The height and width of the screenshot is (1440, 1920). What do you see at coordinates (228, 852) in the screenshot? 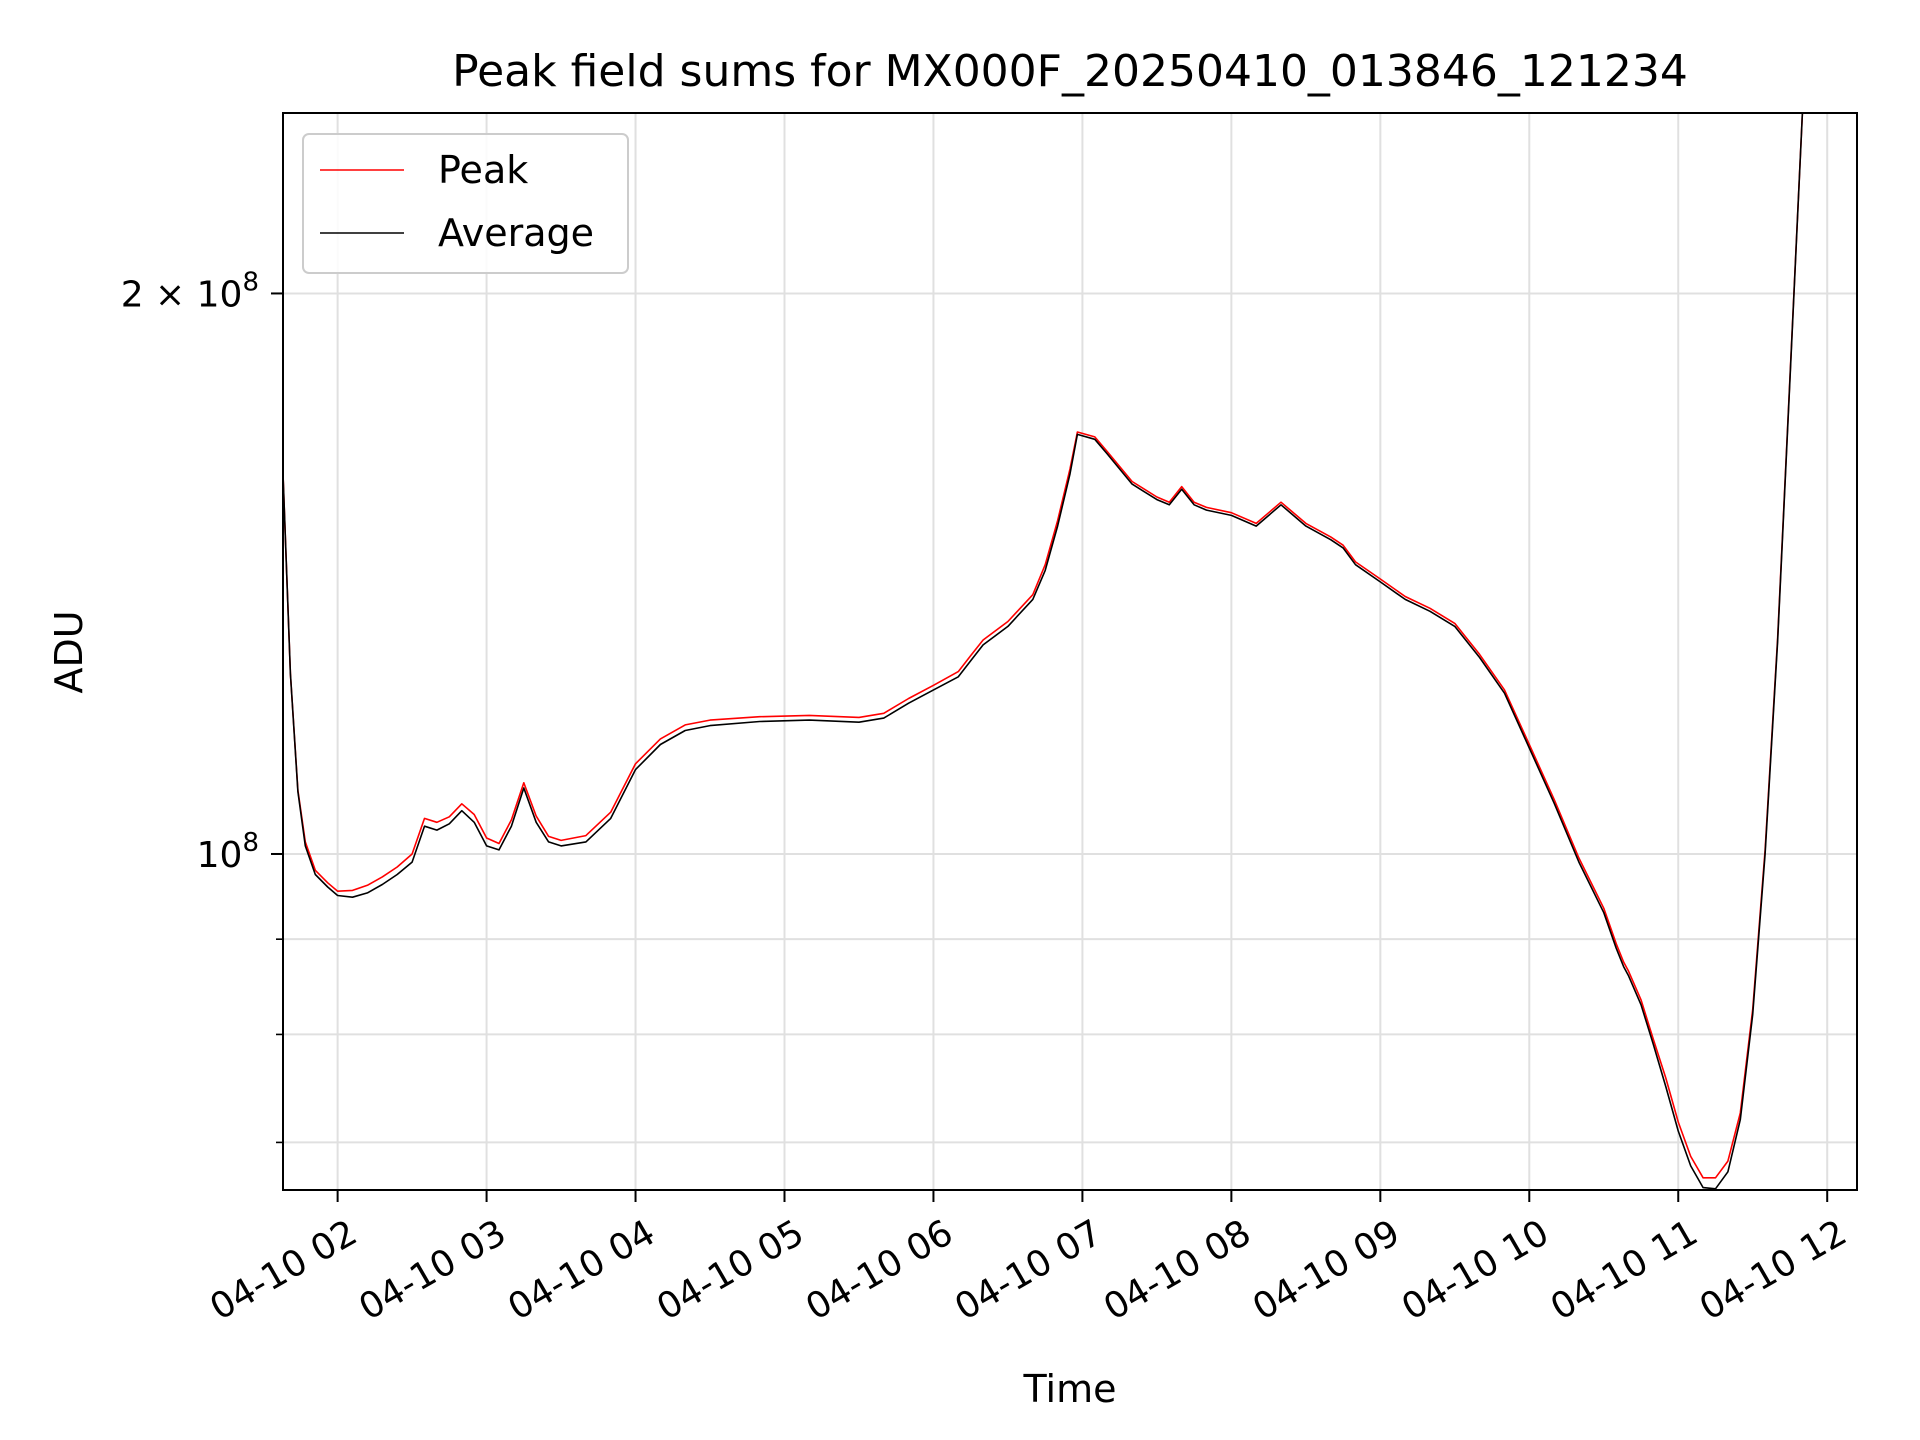
I see `y-tick-label: 108` at bounding box center [228, 852].